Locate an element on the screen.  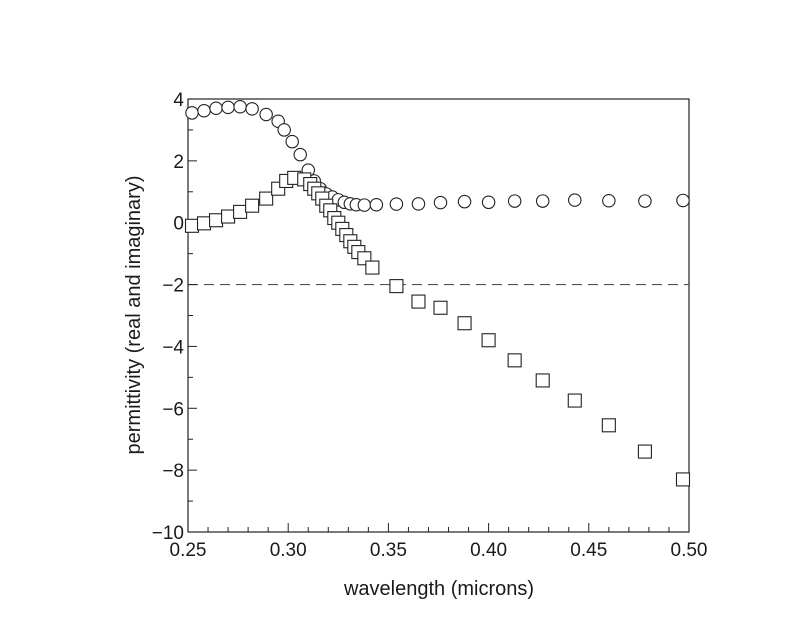
x-tick-label: 0.35 is located at coordinates (388, 550).